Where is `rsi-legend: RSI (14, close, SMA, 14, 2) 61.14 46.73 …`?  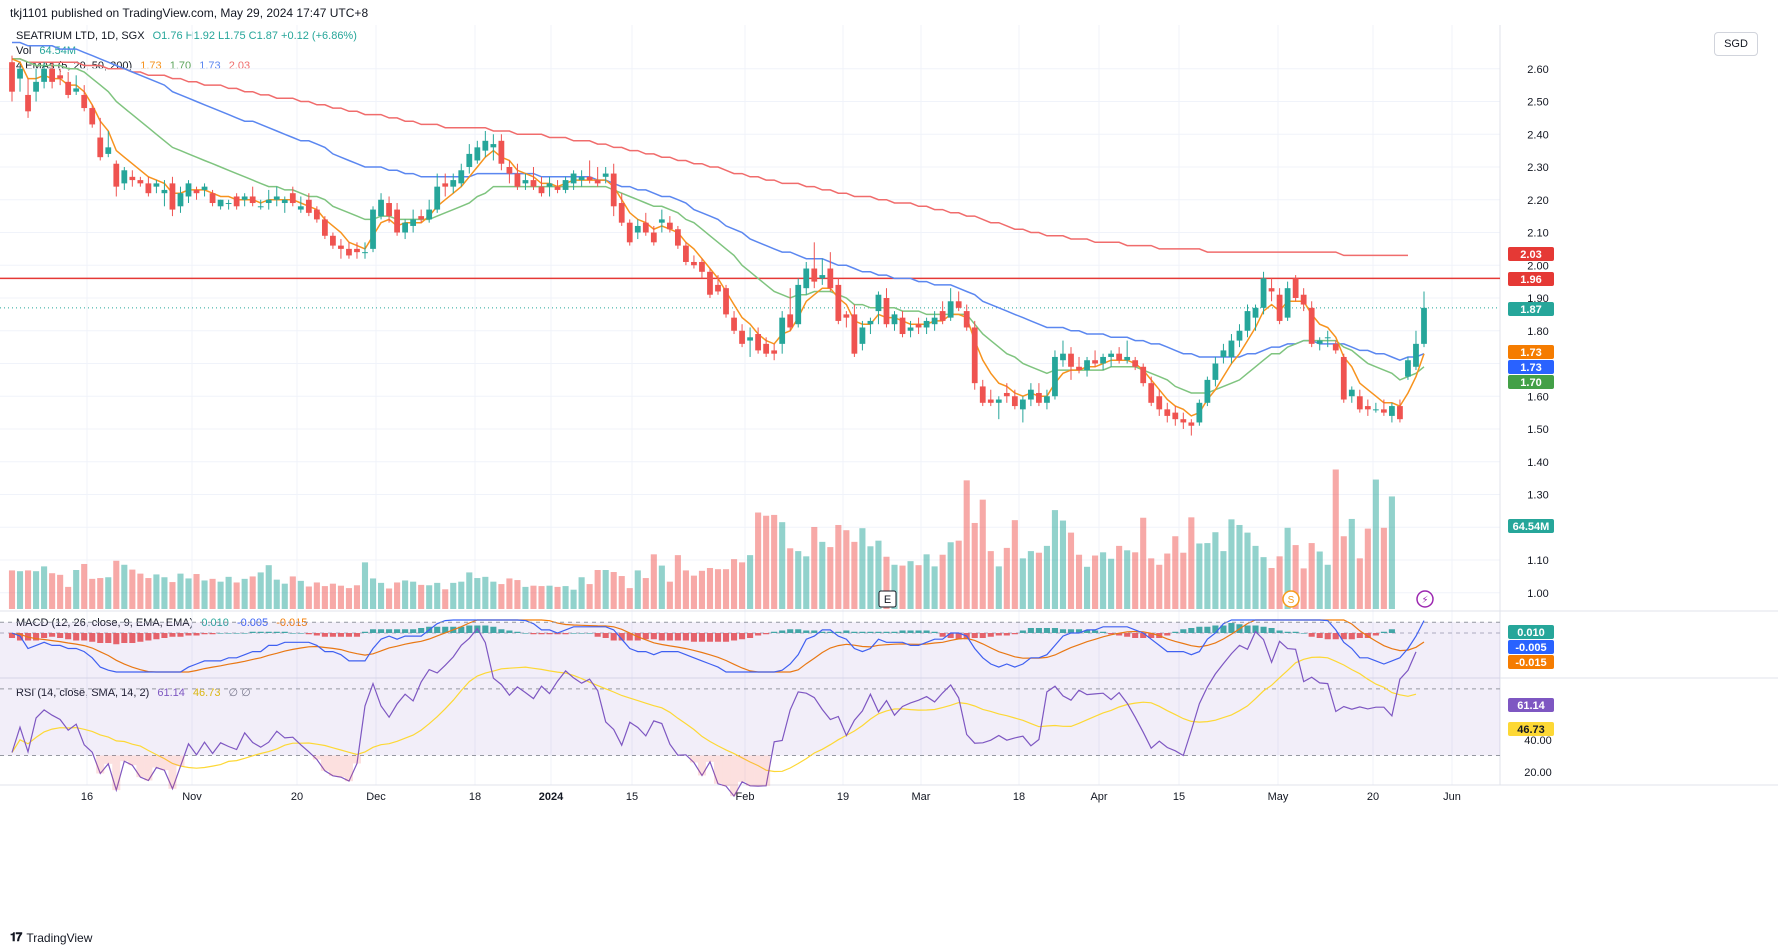 rsi-legend: RSI (14, close, SMA, 14, 2) 61.14 46.73 … is located at coordinates (136, 692).